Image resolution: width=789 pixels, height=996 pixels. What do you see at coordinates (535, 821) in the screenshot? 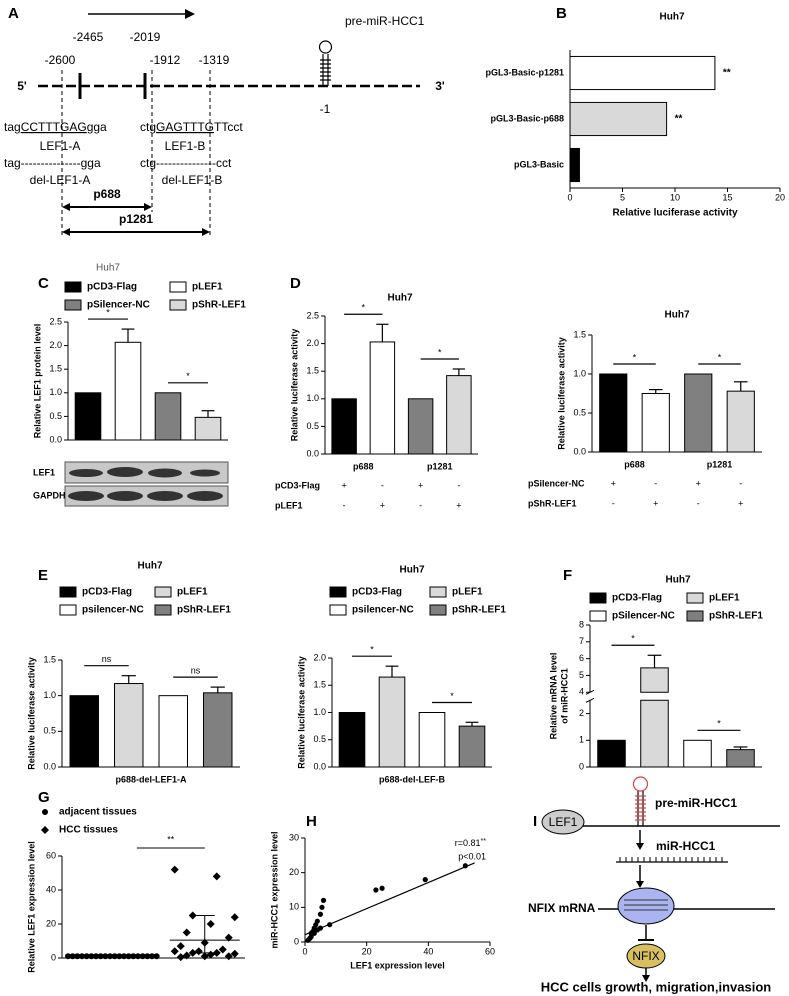
I see `panel-label: I` at bounding box center [535, 821].